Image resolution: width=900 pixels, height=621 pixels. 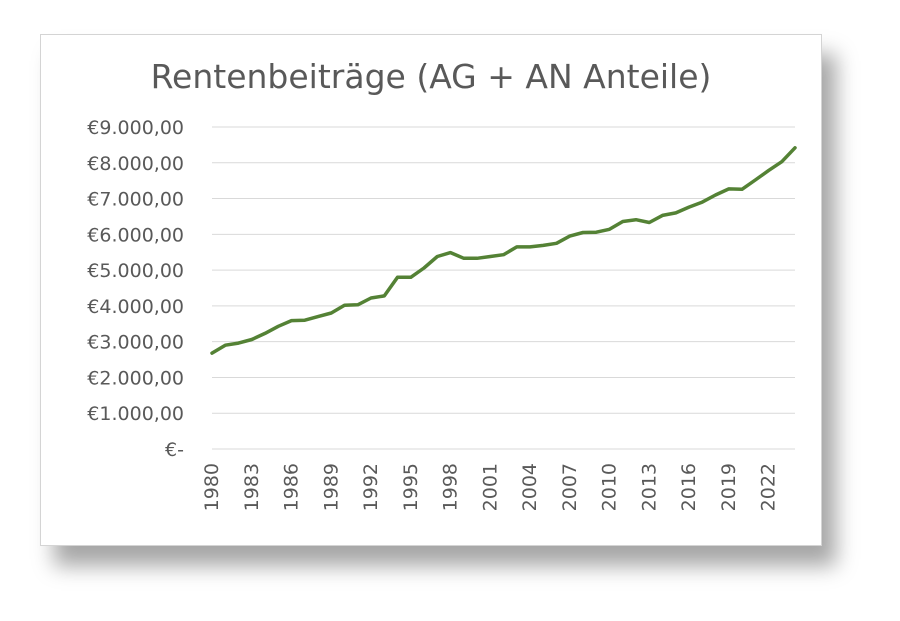 I want to click on x-tick-label: 2016, so click(x=689, y=487).